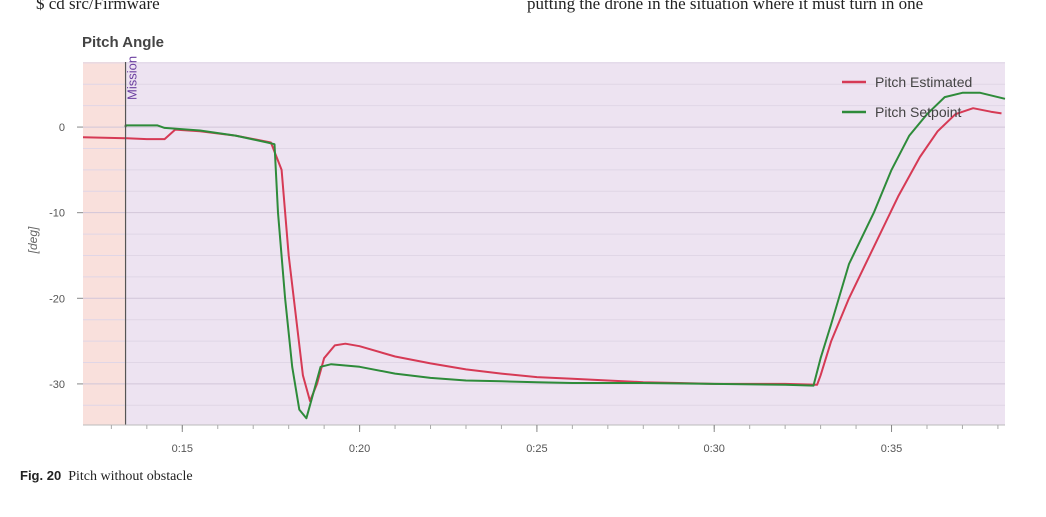  I want to click on legend-label-pitch-estimated: Pitch Estimated, so click(923, 82).